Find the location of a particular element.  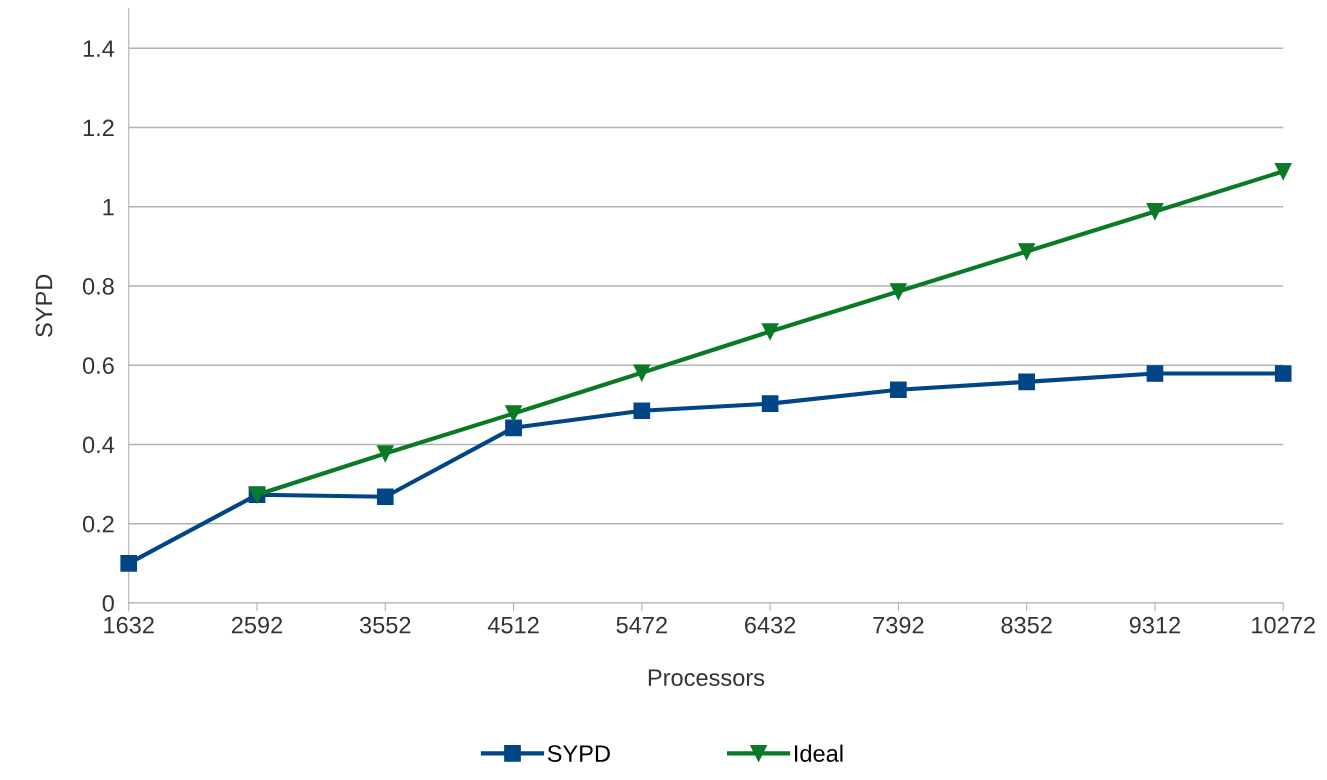

x-tick-label: 4512 is located at coordinates (513, 625).